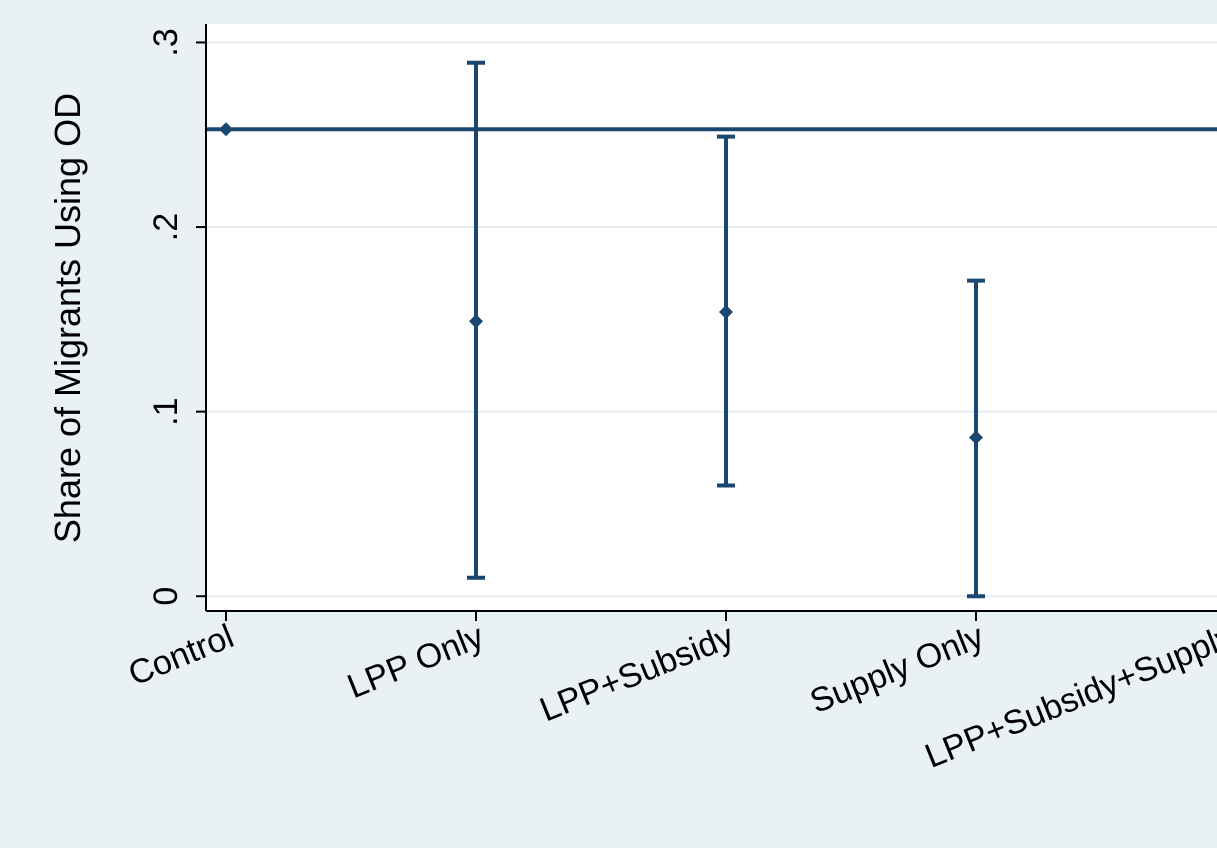  What do you see at coordinates (181, 655) in the screenshot?
I see `x-tick-label: Control` at bounding box center [181, 655].